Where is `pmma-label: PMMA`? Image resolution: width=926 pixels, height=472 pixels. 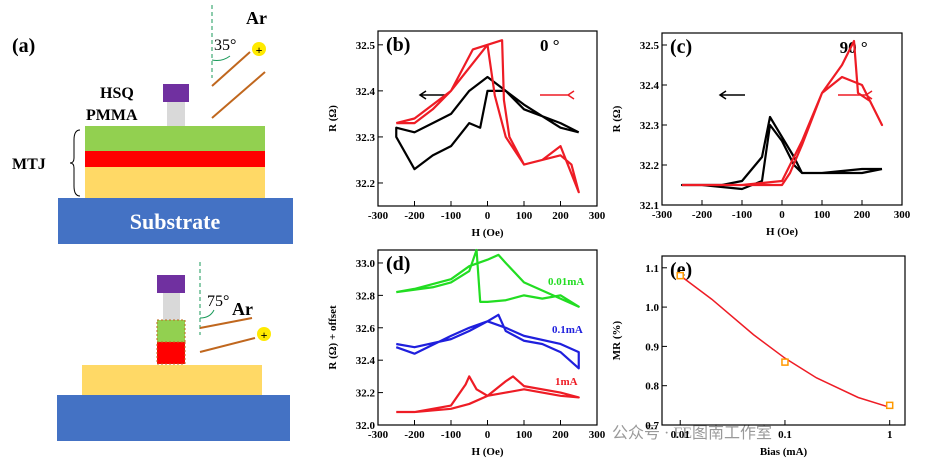
pmma-label: PMMA is located at coordinates (112, 115).